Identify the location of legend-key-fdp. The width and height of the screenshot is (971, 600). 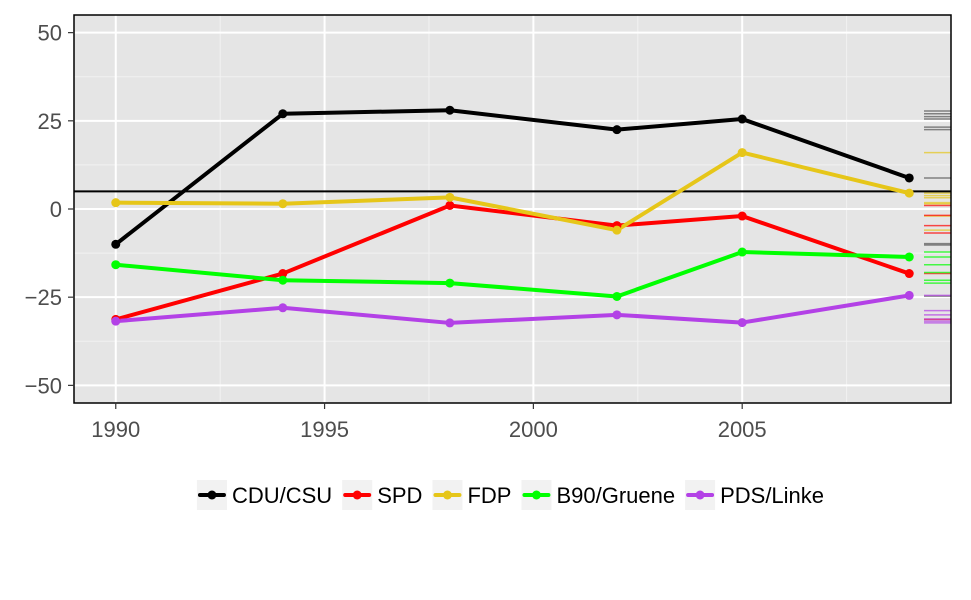
(447, 495).